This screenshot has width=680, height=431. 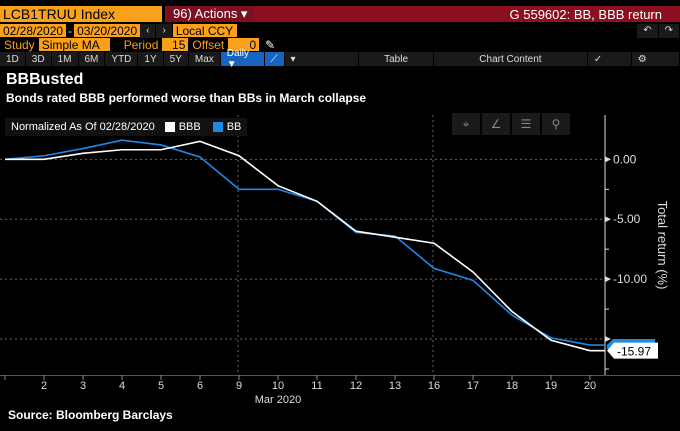 I want to click on legend: Normalized As Of 02/28/2020 BBB BB, so click(x=126, y=127).